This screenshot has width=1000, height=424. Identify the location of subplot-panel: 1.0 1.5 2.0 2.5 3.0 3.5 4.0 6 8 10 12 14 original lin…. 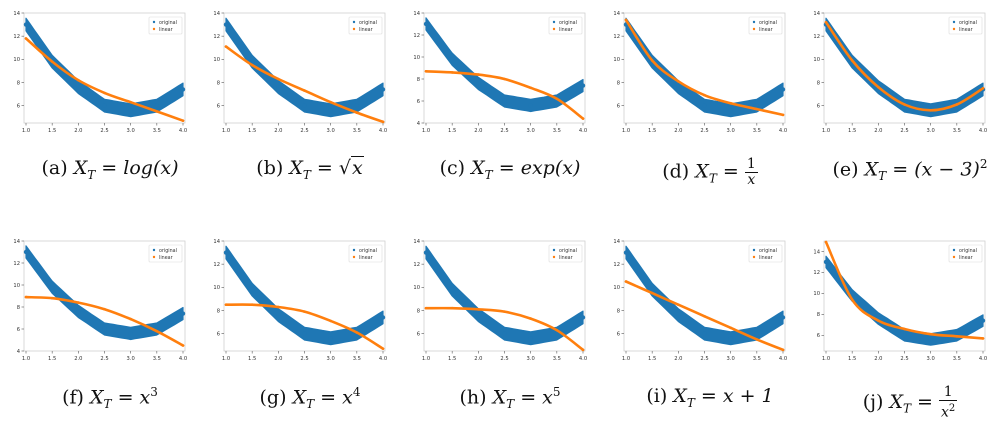
(710, 328).